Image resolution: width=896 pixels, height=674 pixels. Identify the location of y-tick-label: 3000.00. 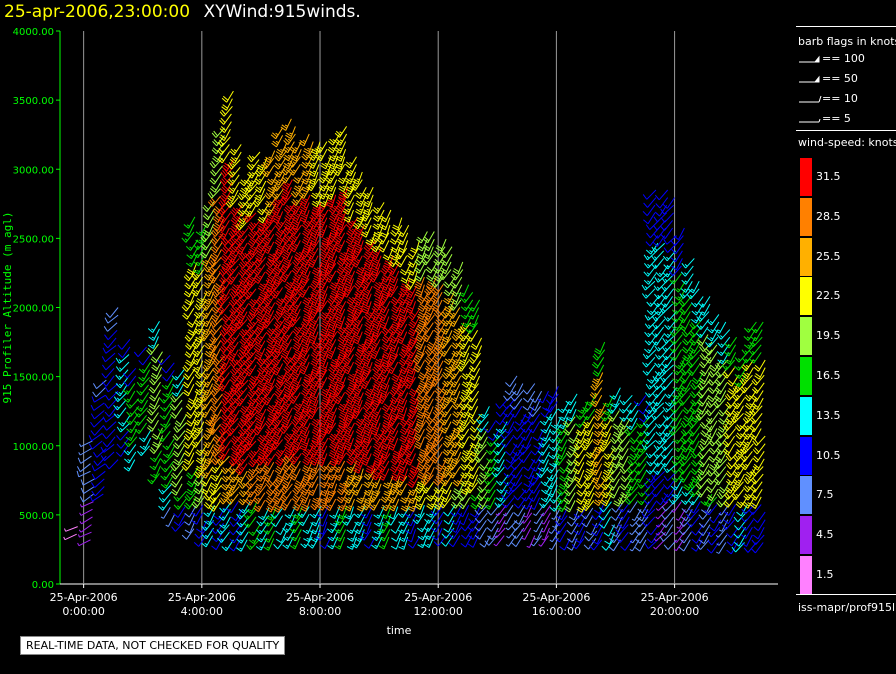
(33, 170).